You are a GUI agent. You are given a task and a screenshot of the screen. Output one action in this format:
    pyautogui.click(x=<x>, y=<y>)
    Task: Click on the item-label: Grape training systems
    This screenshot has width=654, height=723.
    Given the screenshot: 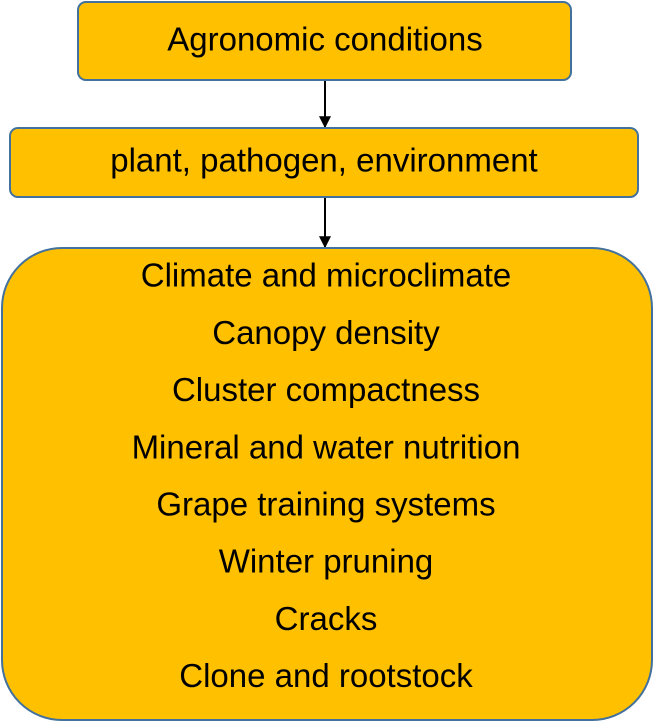 What is the action you would take?
    pyautogui.click(x=325, y=504)
    